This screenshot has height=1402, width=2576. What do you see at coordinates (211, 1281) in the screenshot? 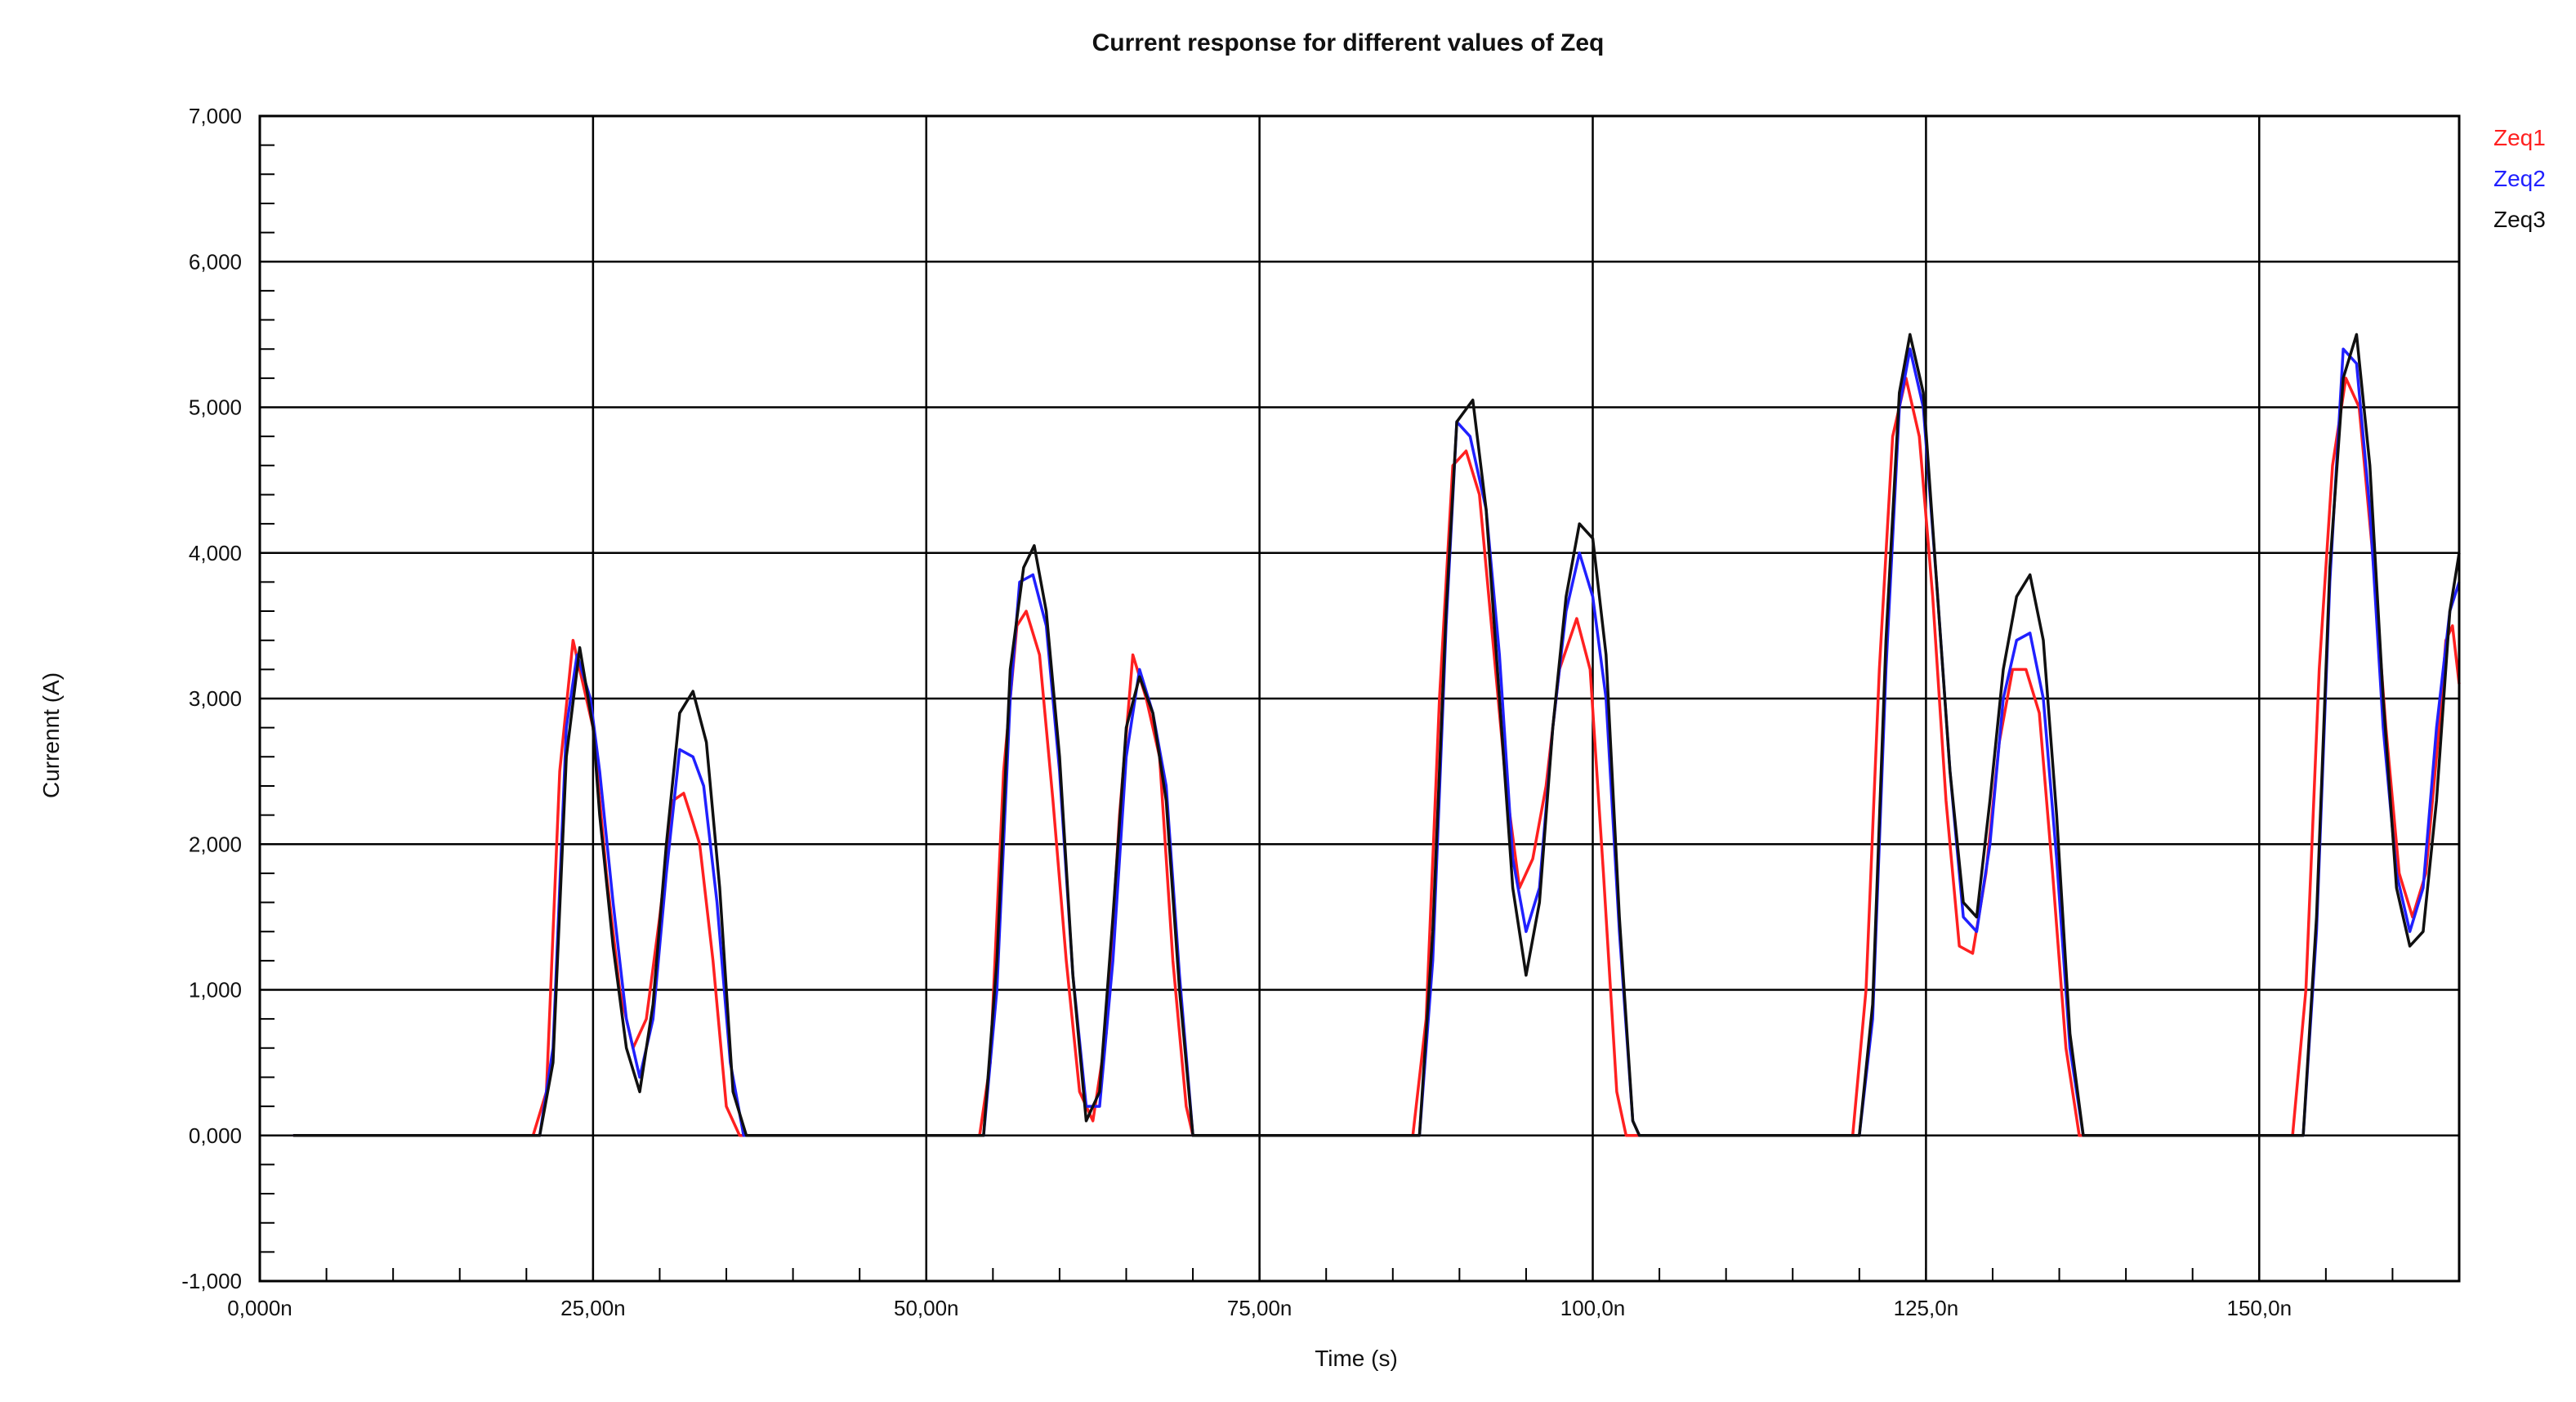
I see `y-tick-label: -1,000` at bounding box center [211, 1281].